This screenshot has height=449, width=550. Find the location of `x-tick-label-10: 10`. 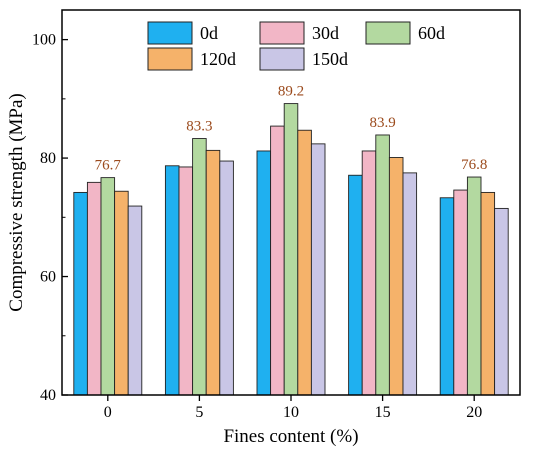

x-tick-label-10: 10 is located at coordinates (291, 412).